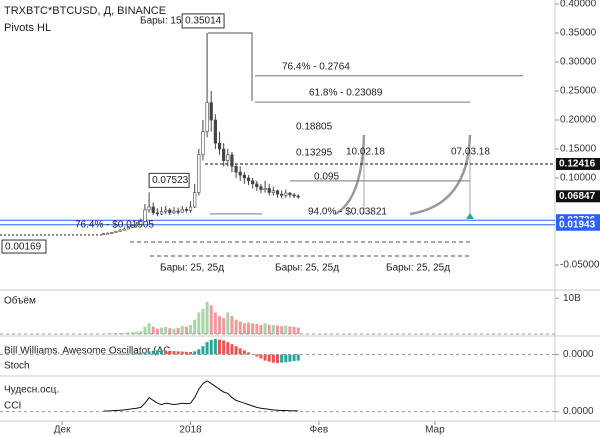  I want to click on level-label: 0.095, so click(326, 177).